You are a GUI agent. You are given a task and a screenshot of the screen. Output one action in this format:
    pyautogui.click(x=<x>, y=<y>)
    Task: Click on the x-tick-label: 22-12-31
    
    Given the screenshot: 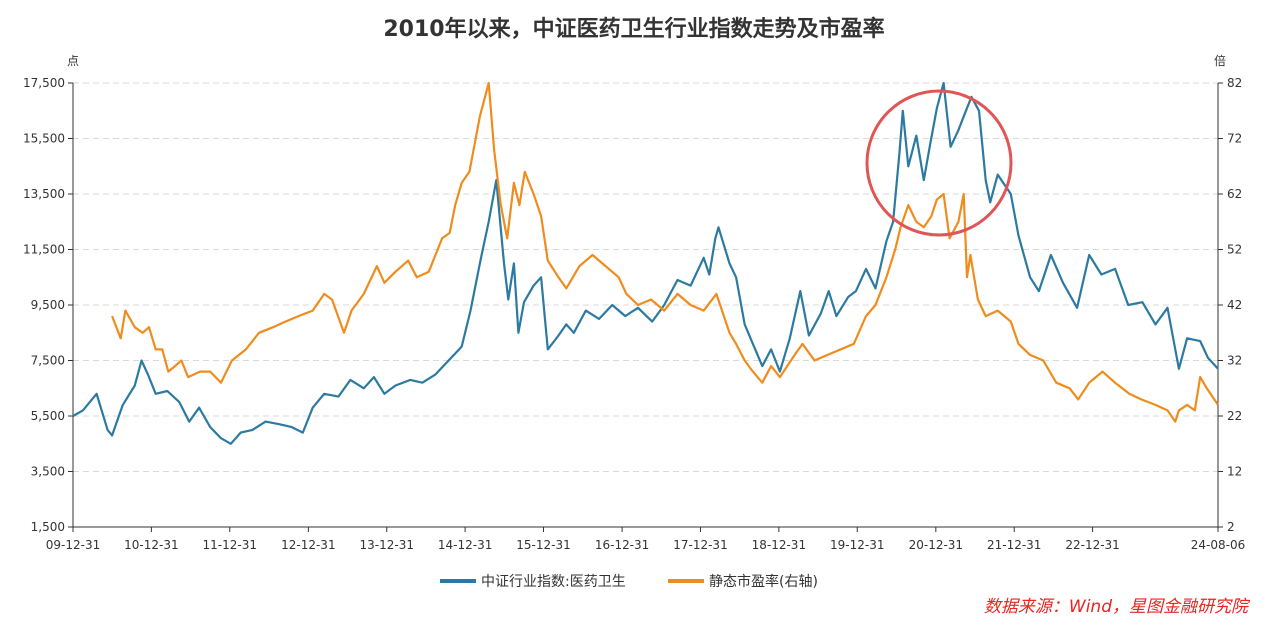 What is the action you would take?
    pyautogui.click(x=1092, y=545)
    